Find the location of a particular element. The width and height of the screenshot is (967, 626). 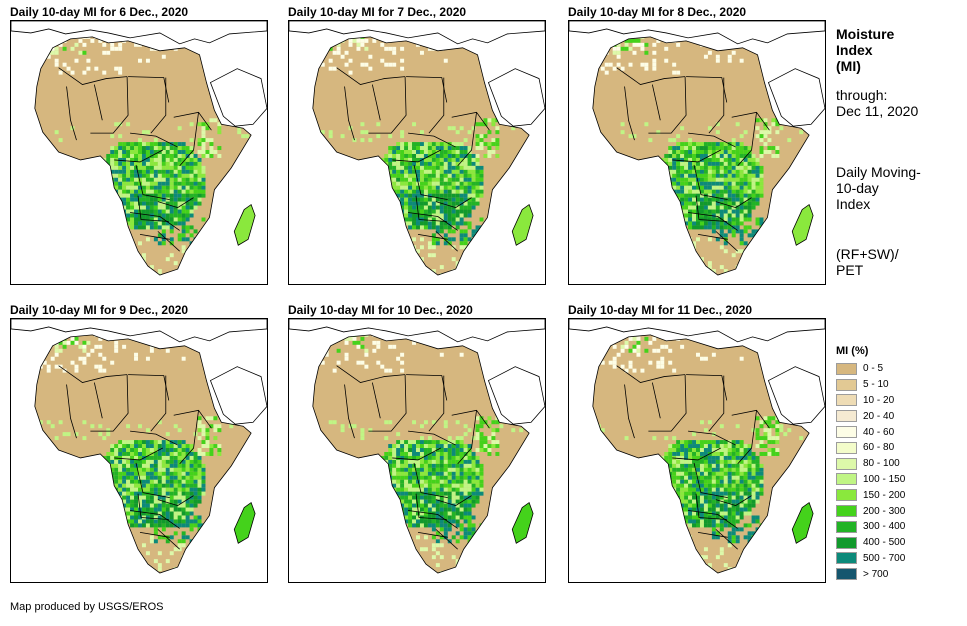

legend-item: 40 - 60 is located at coordinates (870, 432).